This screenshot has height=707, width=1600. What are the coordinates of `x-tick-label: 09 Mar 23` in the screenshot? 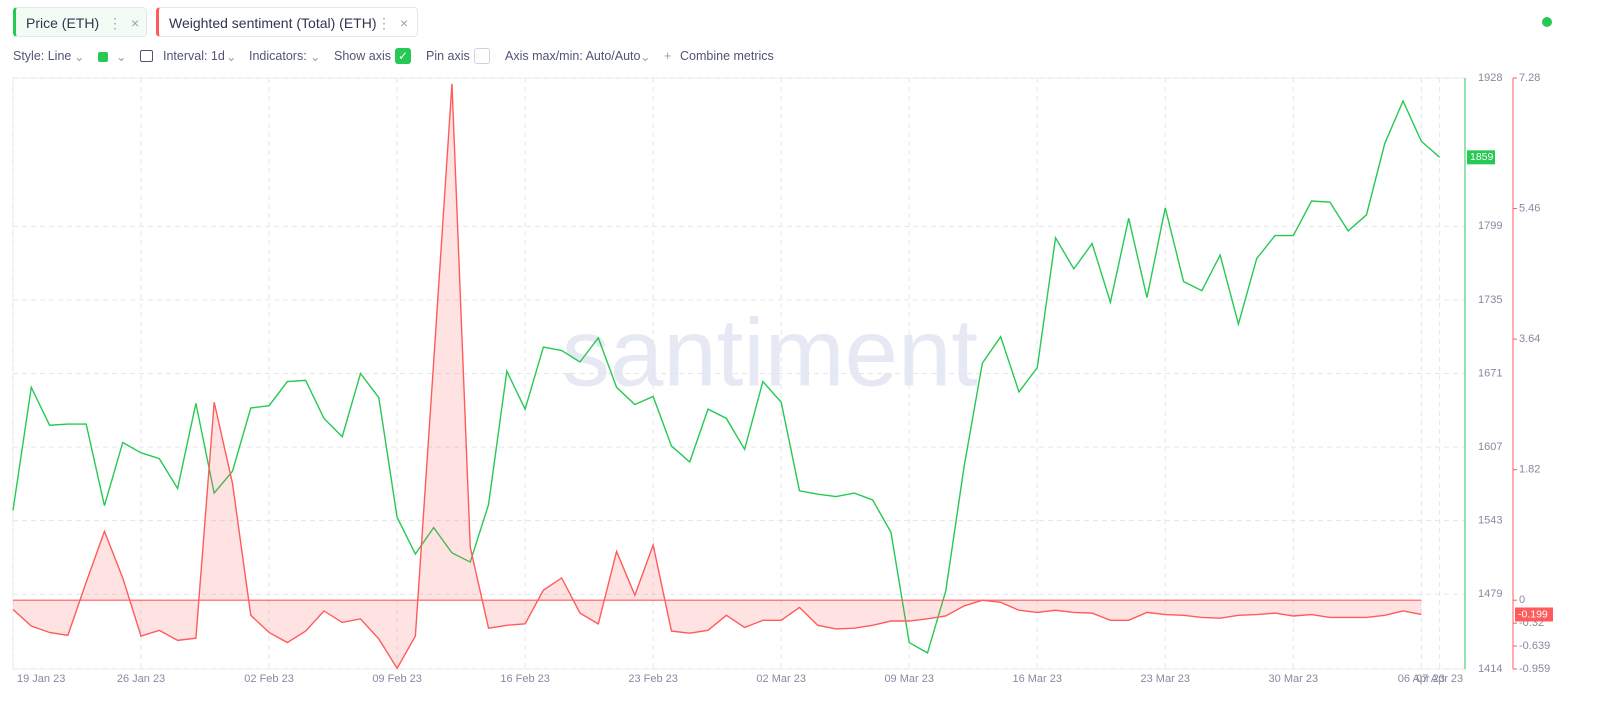 It's located at (909, 679).